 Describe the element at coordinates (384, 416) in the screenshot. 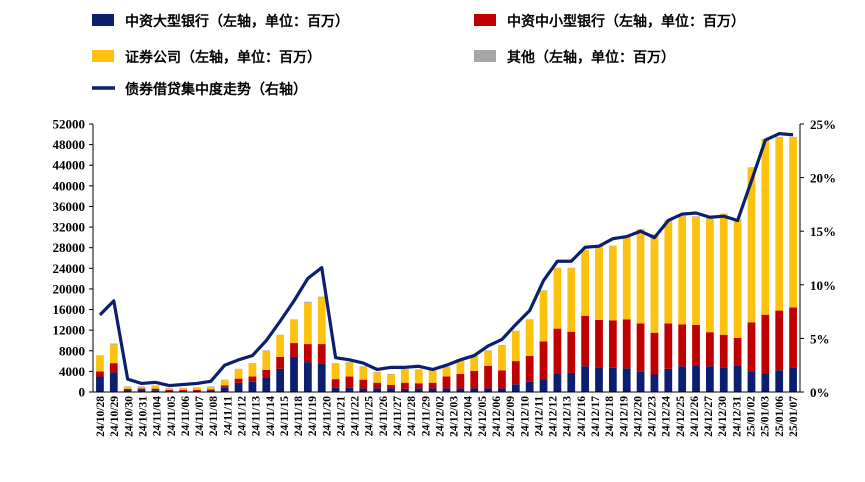

I see `x-tick-label: 24/11/26` at that location.